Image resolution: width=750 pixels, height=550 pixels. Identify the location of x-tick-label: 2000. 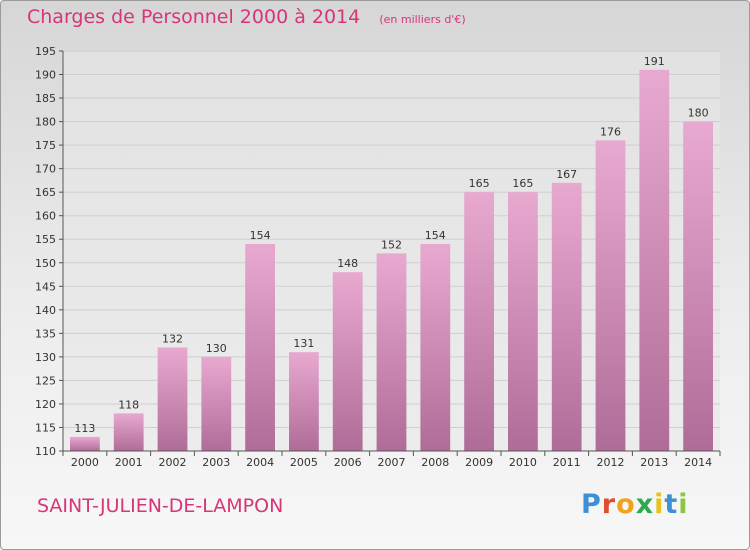
(85, 462).